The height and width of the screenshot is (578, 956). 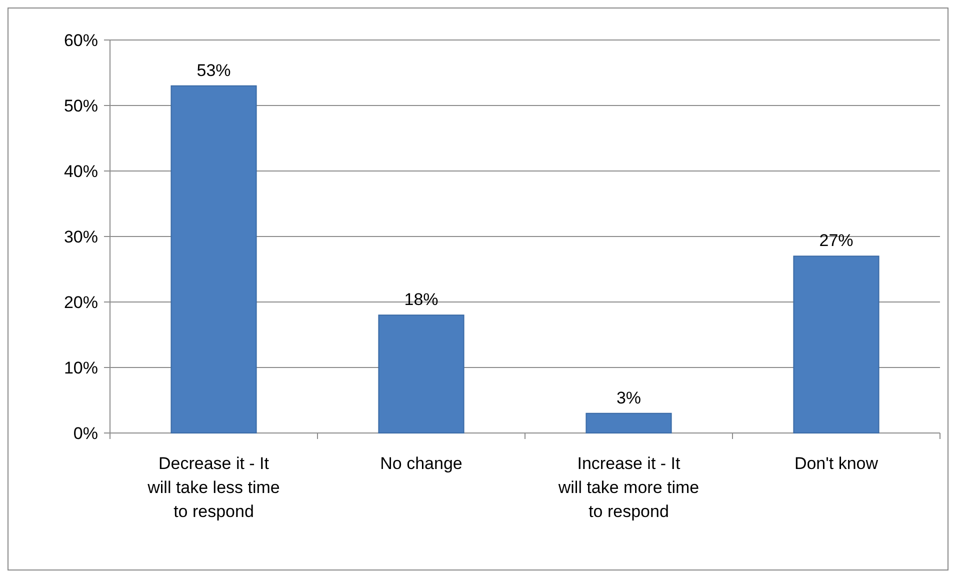 I want to click on y-tick-label: 30%, so click(x=81, y=236).